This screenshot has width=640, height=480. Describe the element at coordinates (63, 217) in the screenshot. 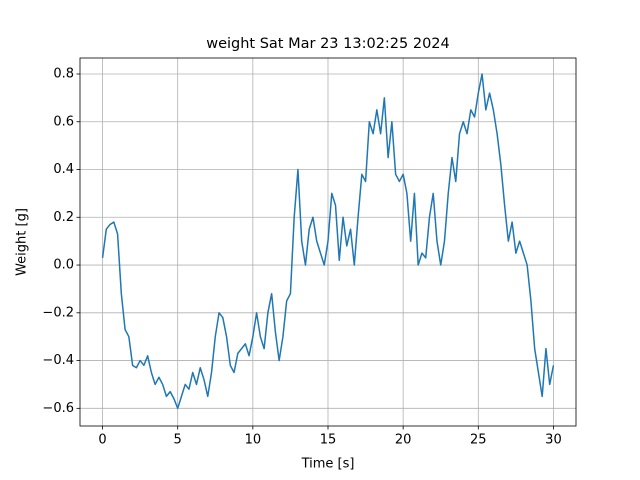

I see `y-tick-label: 0.2` at that location.